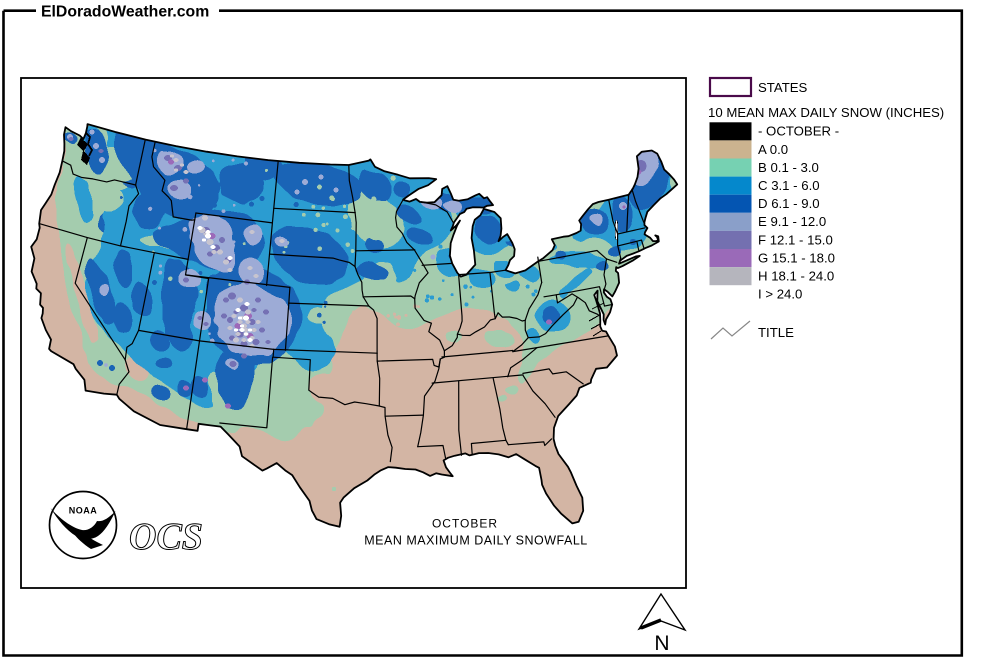 The height and width of the screenshot is (663, 981). I want to click on svg-text: A 0.0, so click(773, 149).